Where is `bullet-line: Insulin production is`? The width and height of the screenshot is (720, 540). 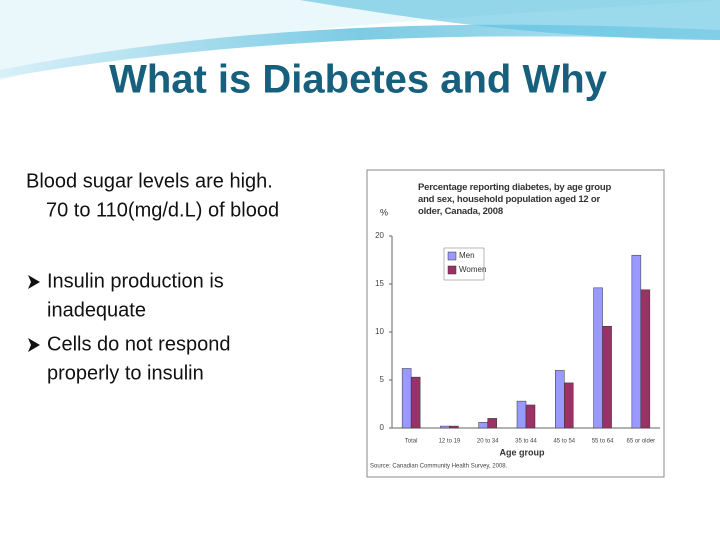 bullet-line: Insulin production is is located at coordinates (135, 281).